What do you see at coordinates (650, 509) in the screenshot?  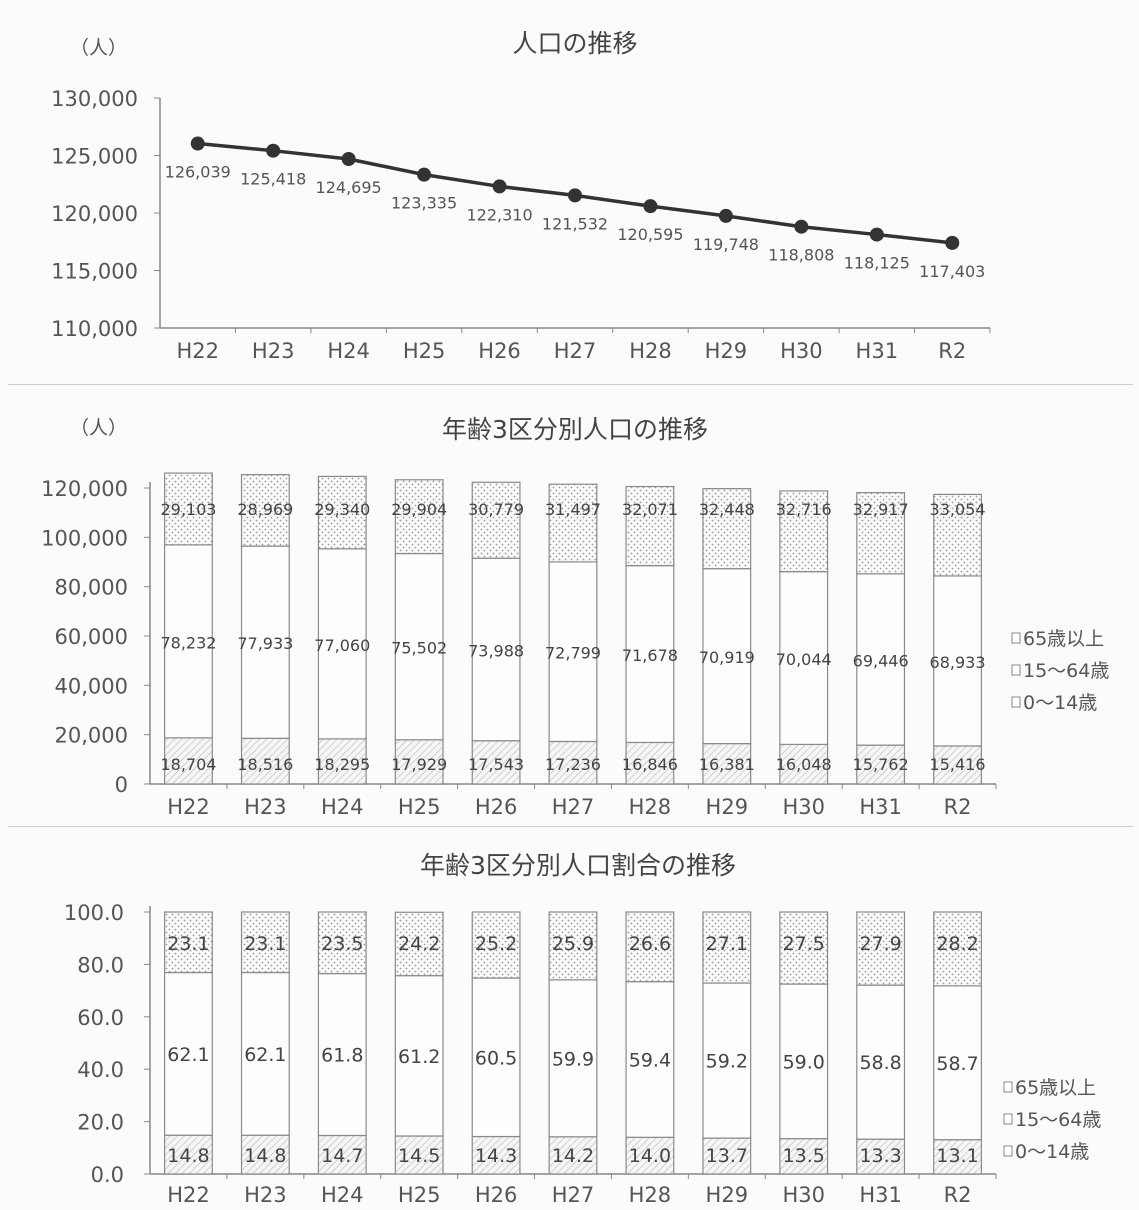 I see `data-label: 32,071` at bounding box center [650, 509].